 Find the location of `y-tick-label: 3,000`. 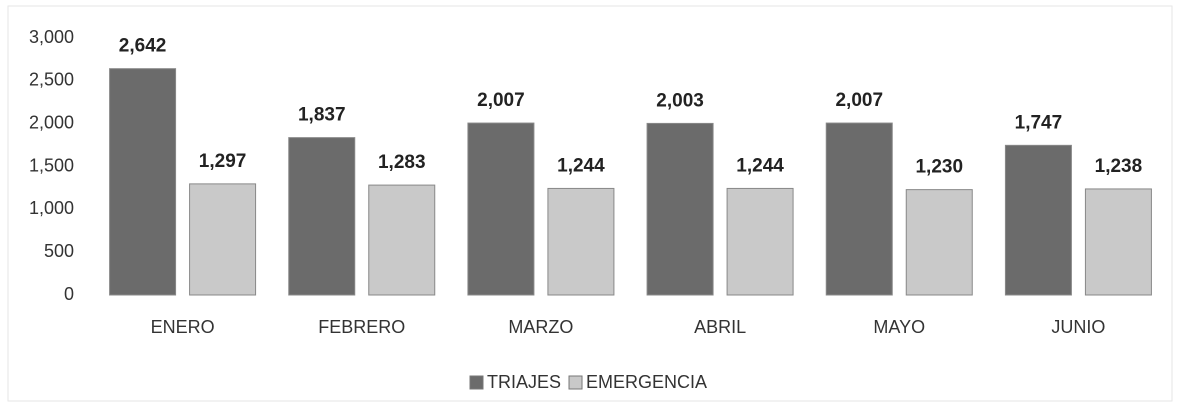

y-tick-label: 3,000 is located at coordinates (51, 37).